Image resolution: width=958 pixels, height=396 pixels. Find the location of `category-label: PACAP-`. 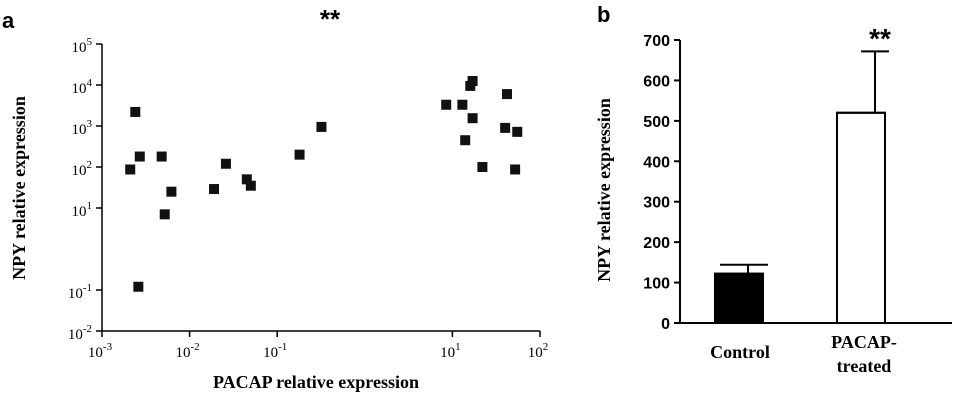

category-label: PACAP- is located at coordinates (864, 342).